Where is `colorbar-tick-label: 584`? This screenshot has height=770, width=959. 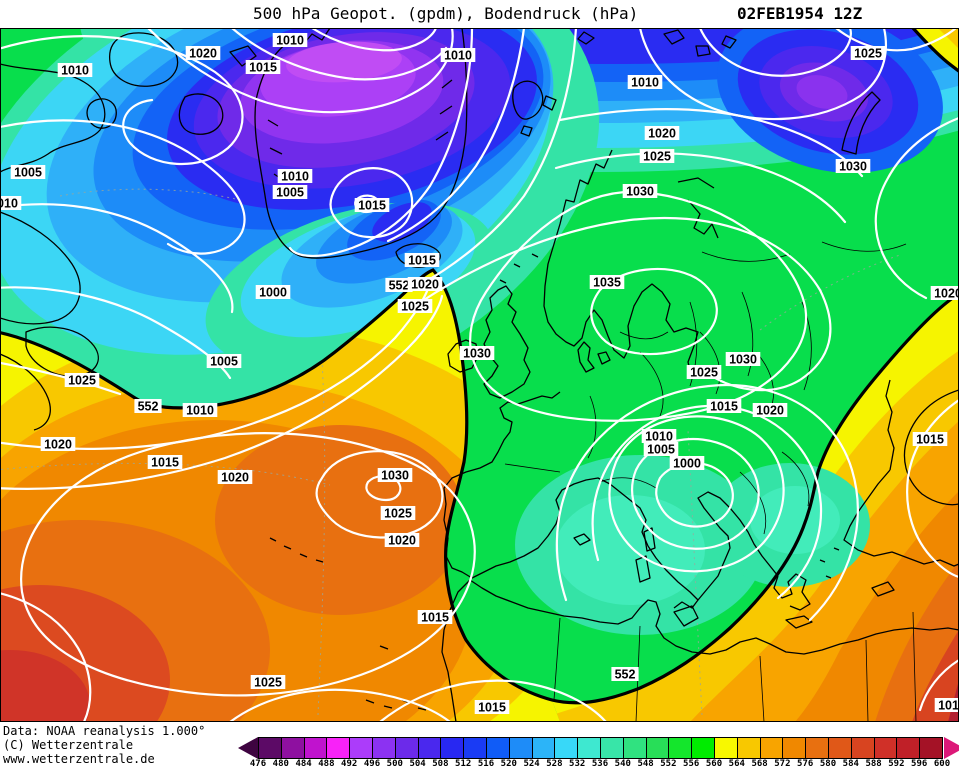 colorbar-tick-label: 584 is located at coordinates (850, 764).